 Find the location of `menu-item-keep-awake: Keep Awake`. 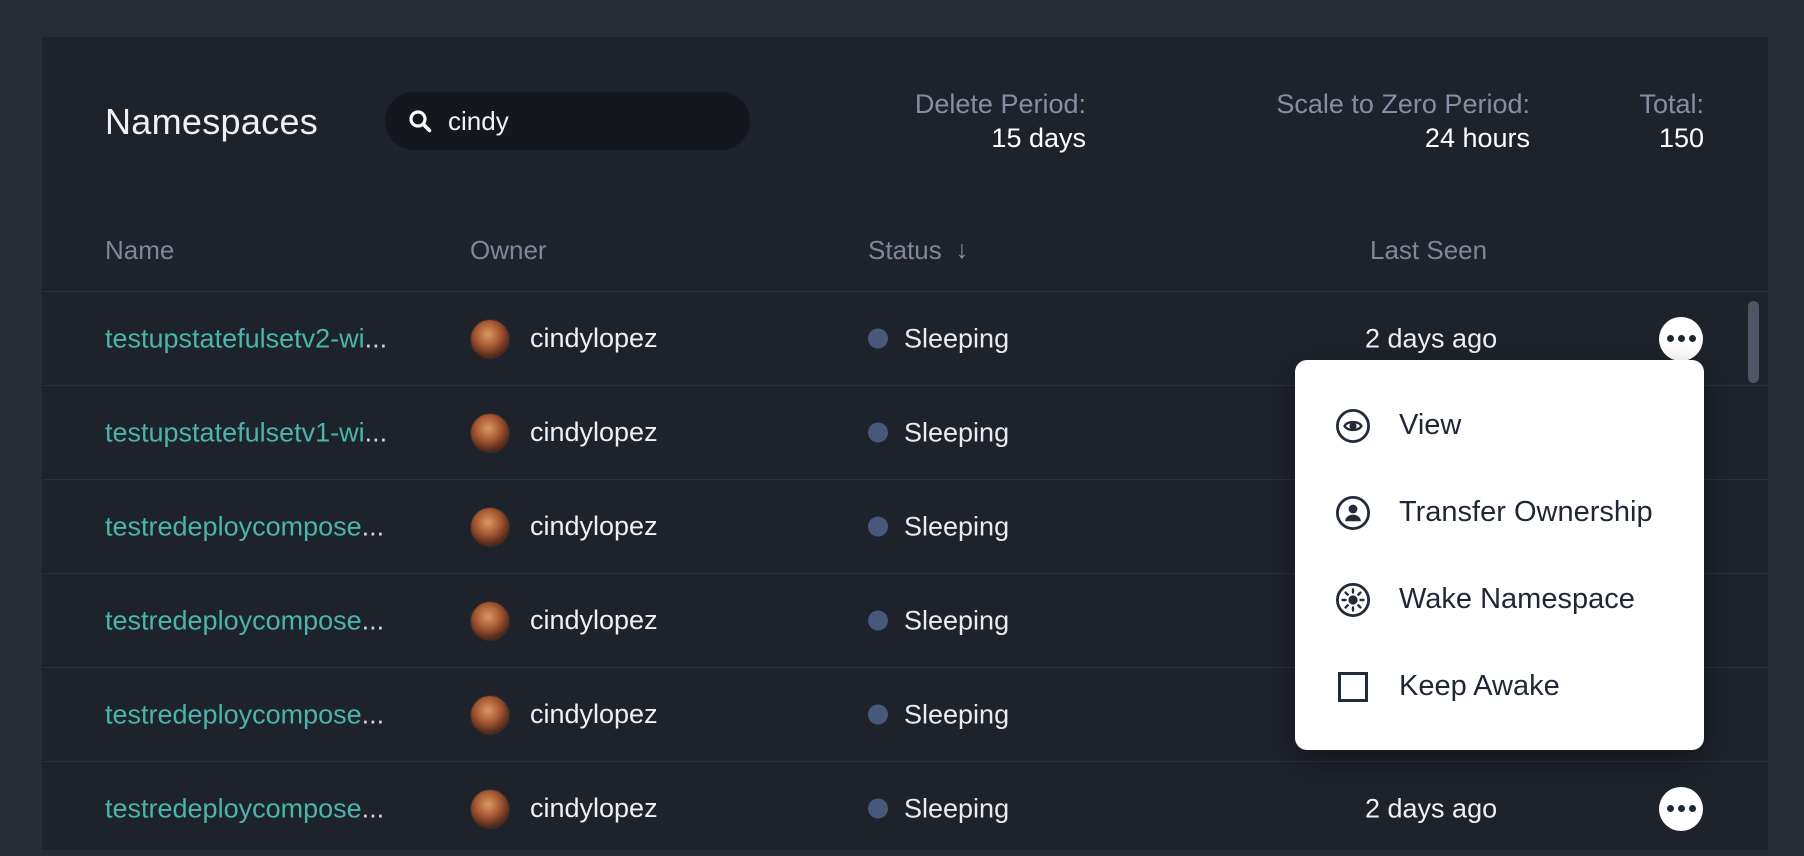

menu-item-keep-awake: Keep Awake is located at coordinates (1499, 686).